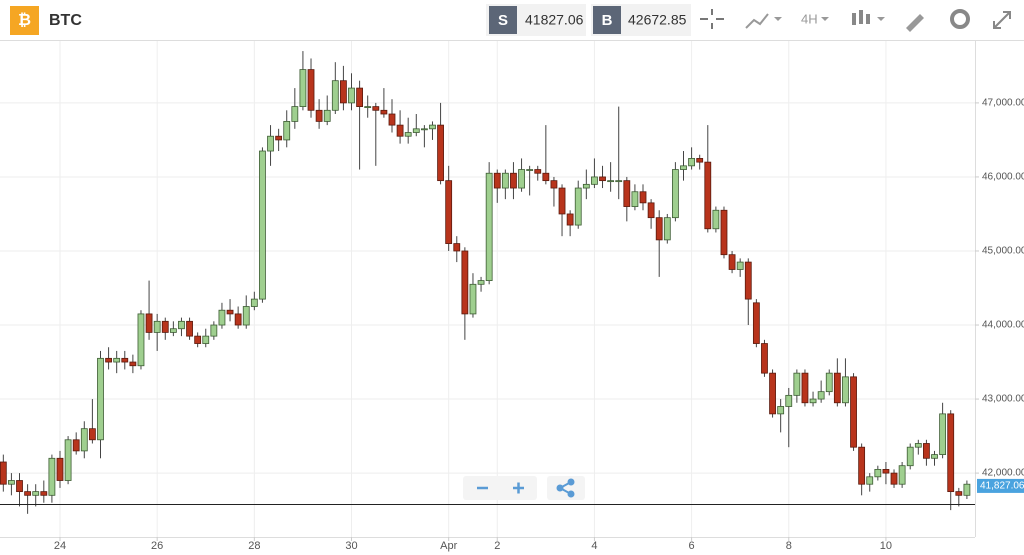 The image size is (1024, 555). Describe the element at coordinates (518, 488) in the screenshot. I see `zoom-in-button` at that location.